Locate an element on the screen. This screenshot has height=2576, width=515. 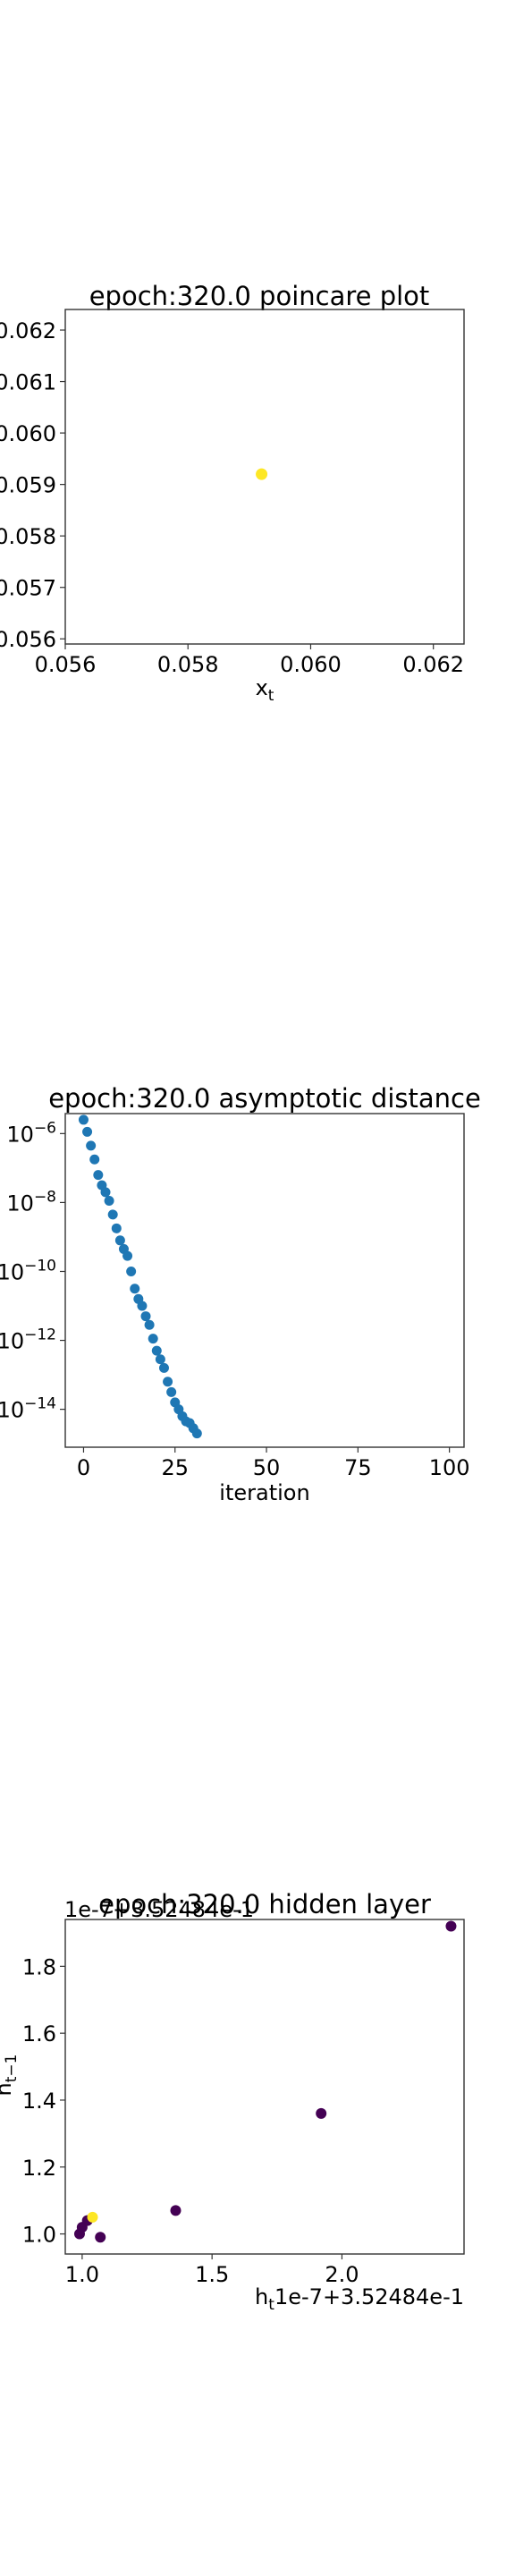
y-tick-label: 0.056 is located at coordinates (28, 639).